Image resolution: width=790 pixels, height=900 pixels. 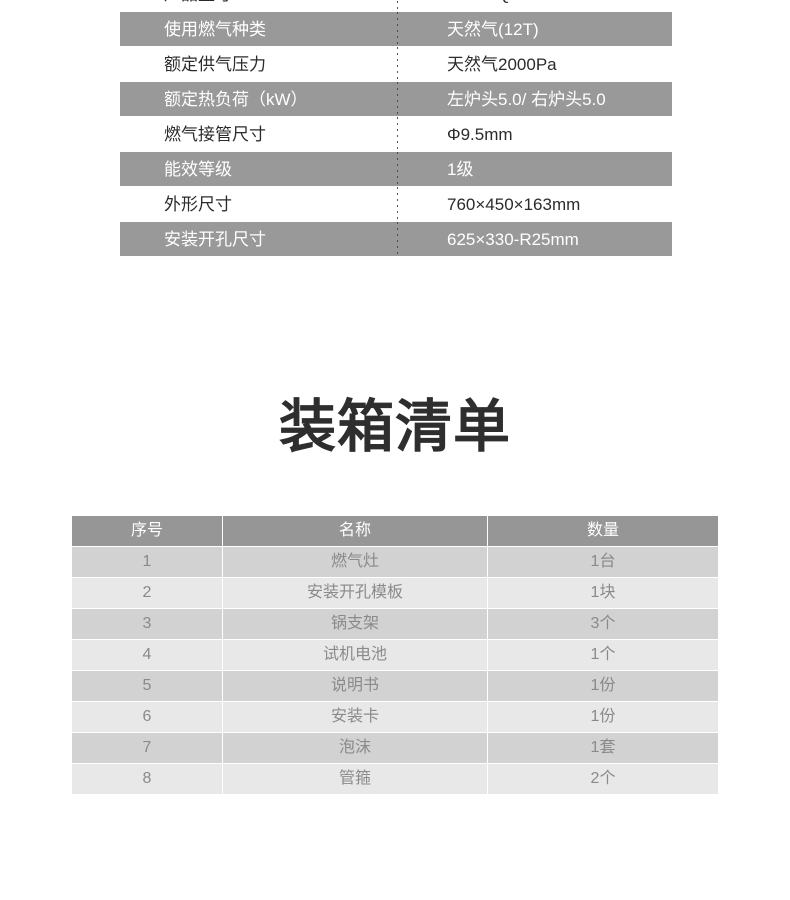 What do you see at coordinates (147, 655) in the screenshot?
I see `cell-index: 4` at bounding box center [147, 655].